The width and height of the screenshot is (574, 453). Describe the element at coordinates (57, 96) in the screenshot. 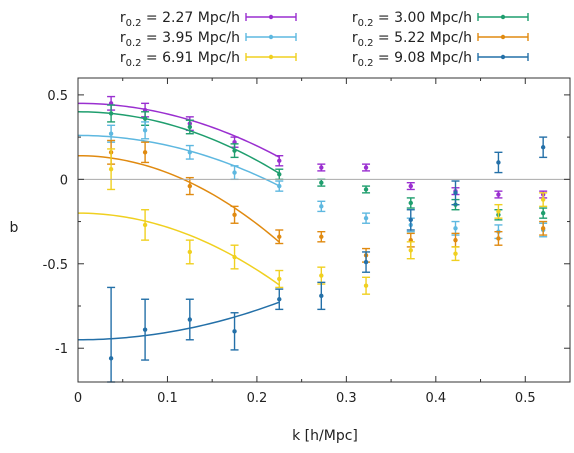

I see `y-tick-label: 0.5` at that location.